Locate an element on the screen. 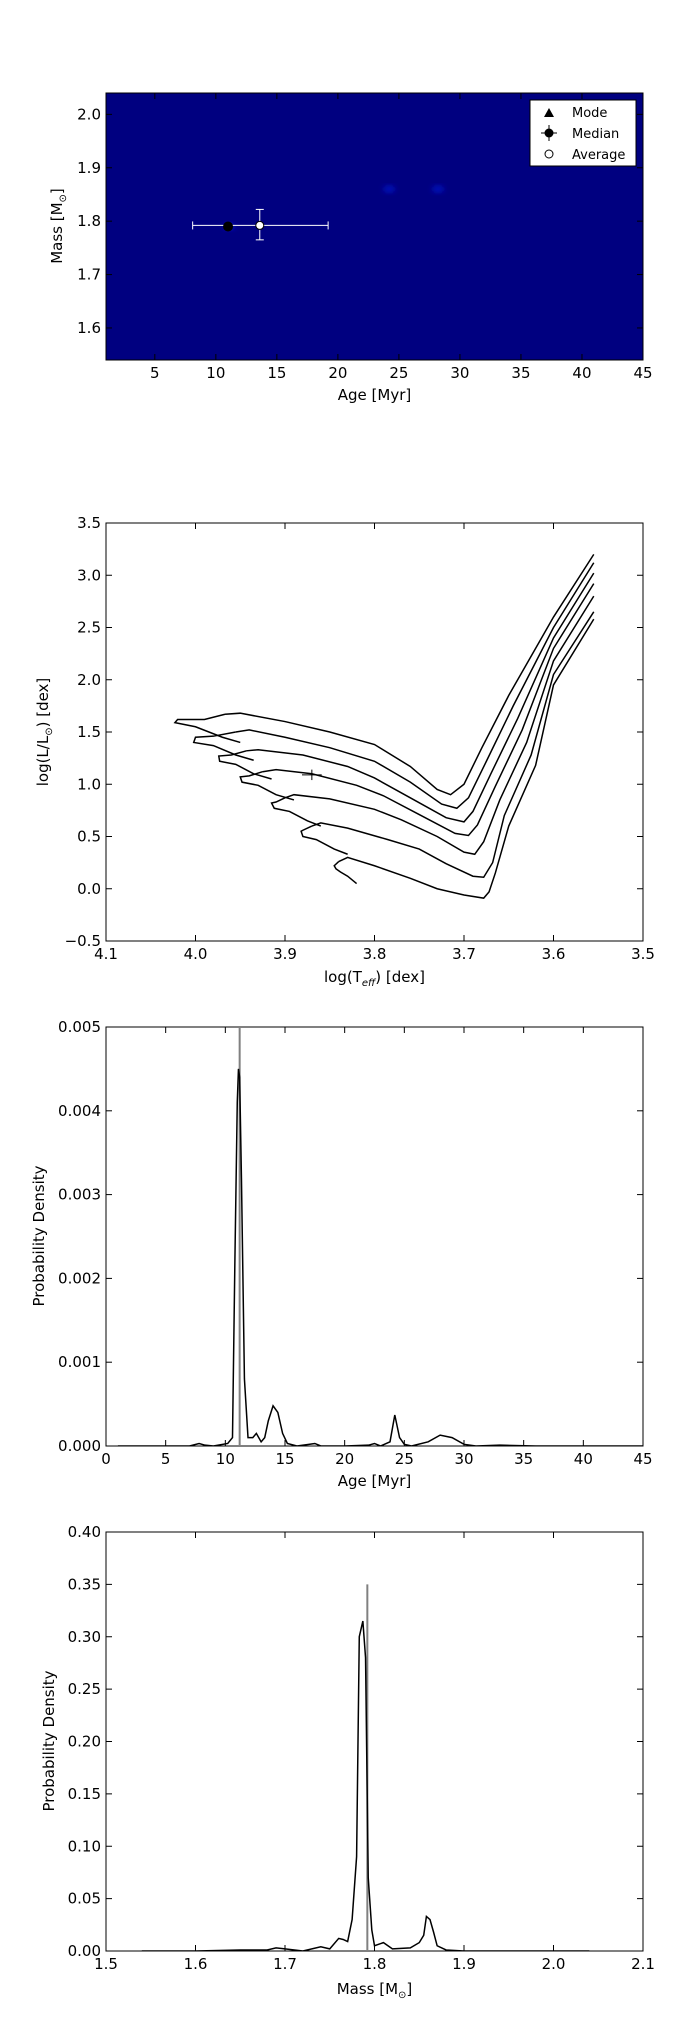 The image size is (675, 2025). legend: Mode Median Average is located at coordinates (583, 133).